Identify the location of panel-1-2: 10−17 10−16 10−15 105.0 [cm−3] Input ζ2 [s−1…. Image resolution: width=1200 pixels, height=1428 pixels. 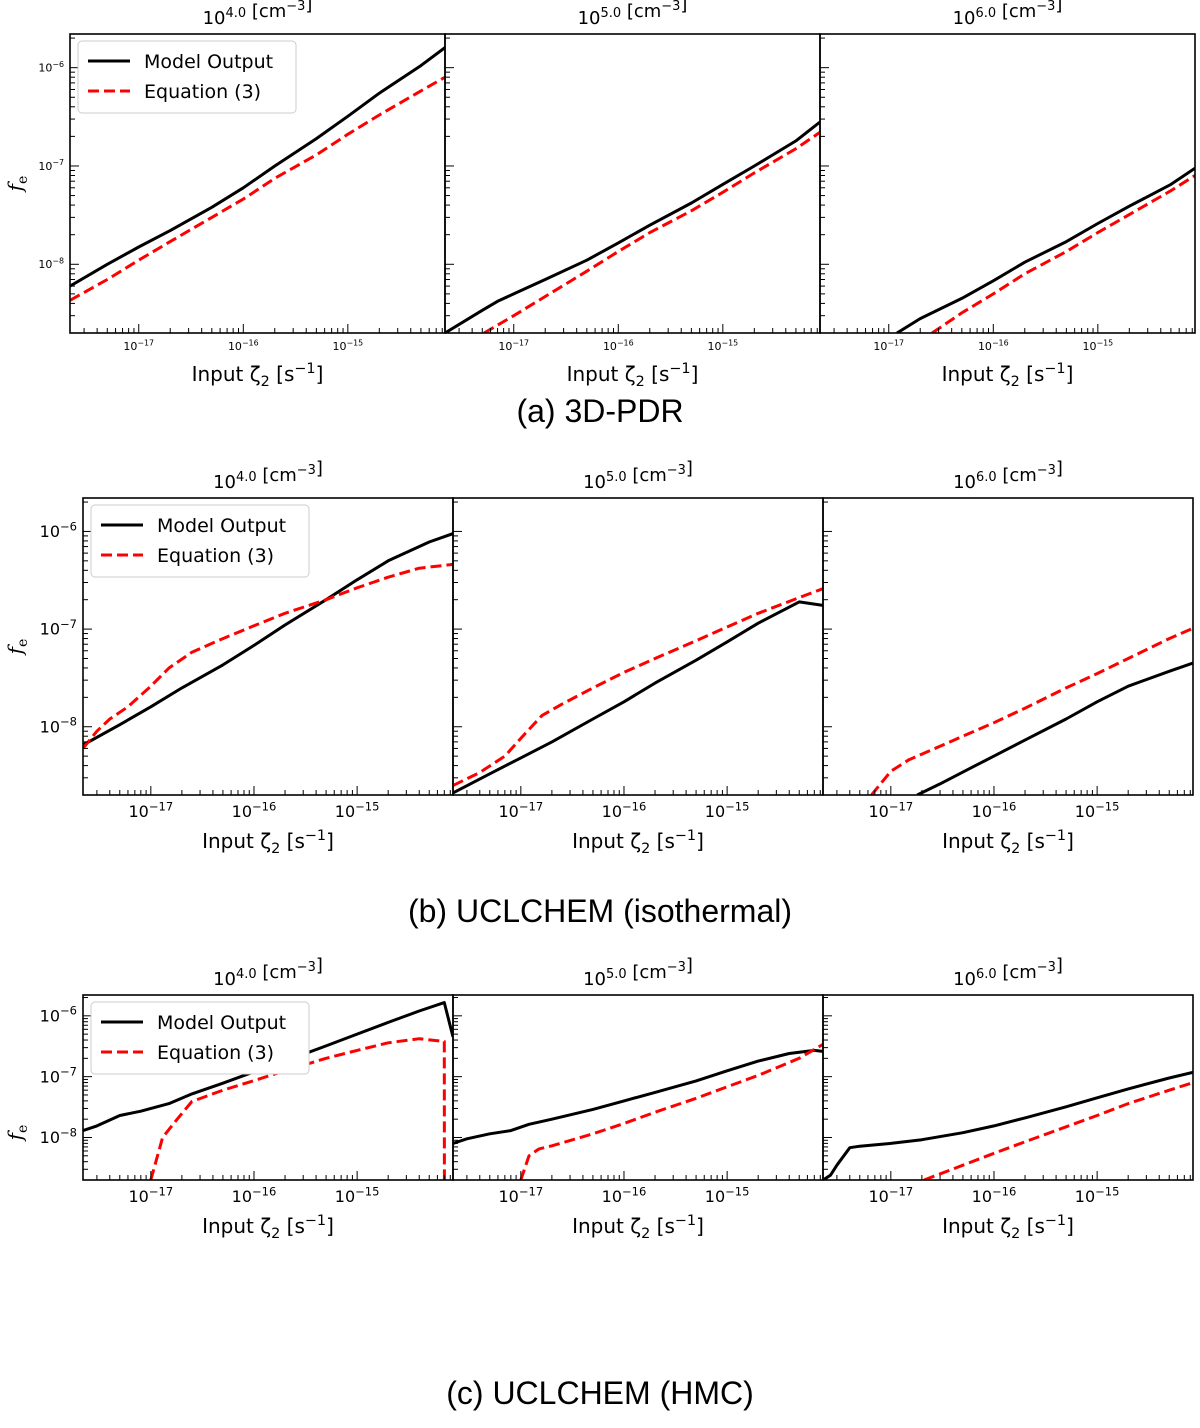
(632, 195).